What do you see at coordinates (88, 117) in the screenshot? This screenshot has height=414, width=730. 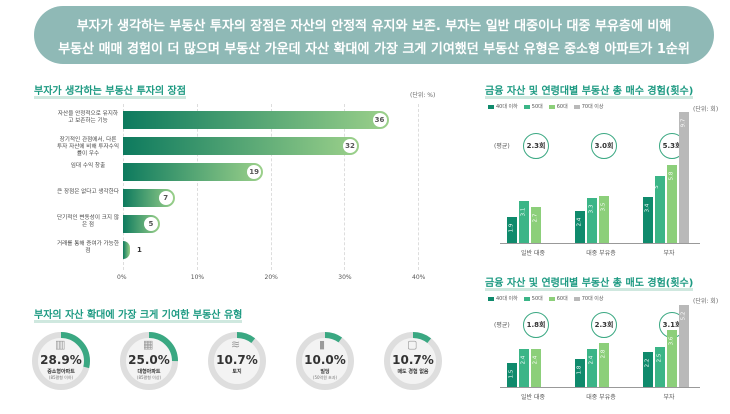 I see `bar-category-label: 자산을 안정적으로 유지하고 보존하는 기능` at bounding box center [88, 117].